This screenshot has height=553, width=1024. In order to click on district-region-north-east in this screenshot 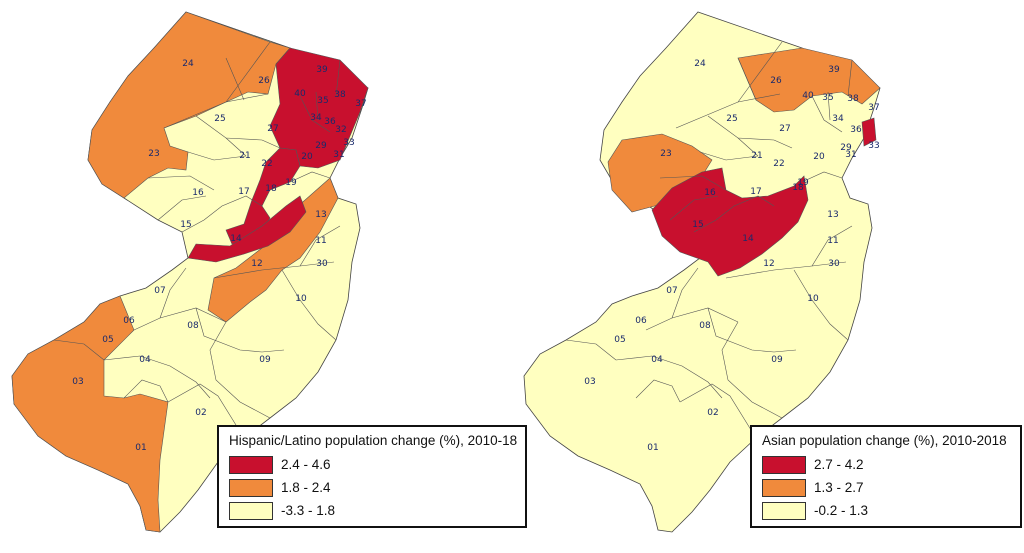, I will do `click(809, 80)`.